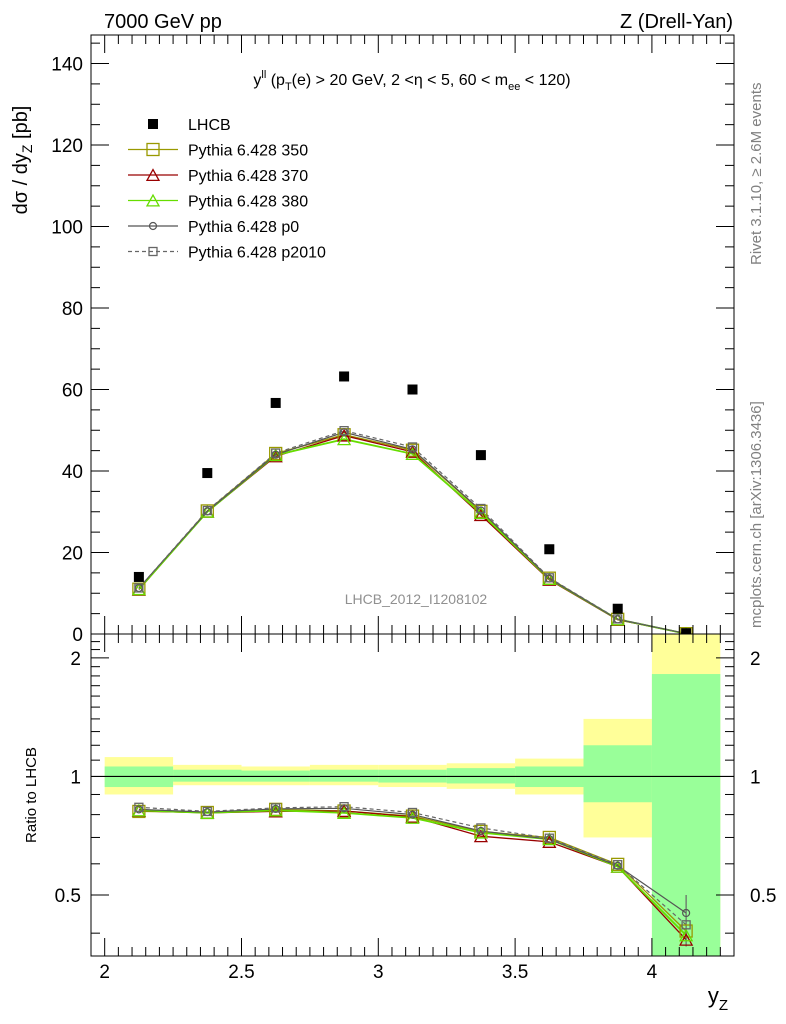  What do you see at coordinates (153, 200) in the screenshot?
I see `legend-marker-p380` at bounding box center [153, 200].